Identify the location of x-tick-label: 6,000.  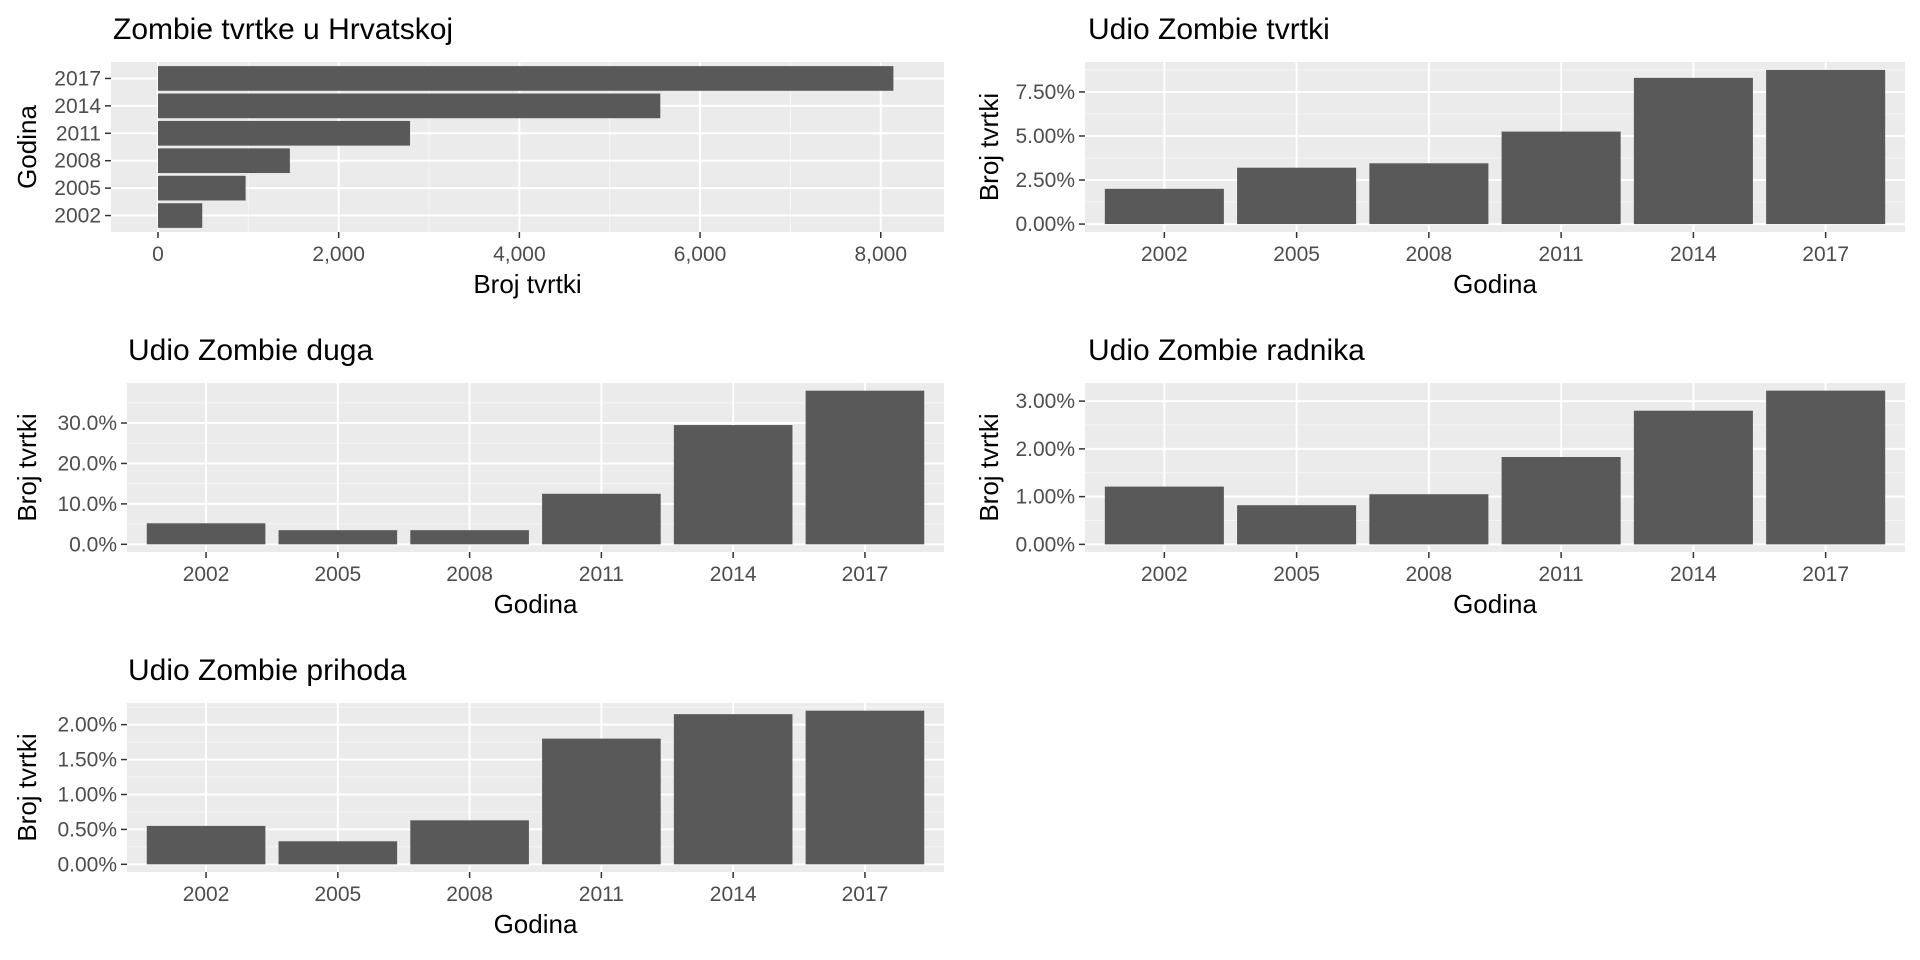
(700, 254).